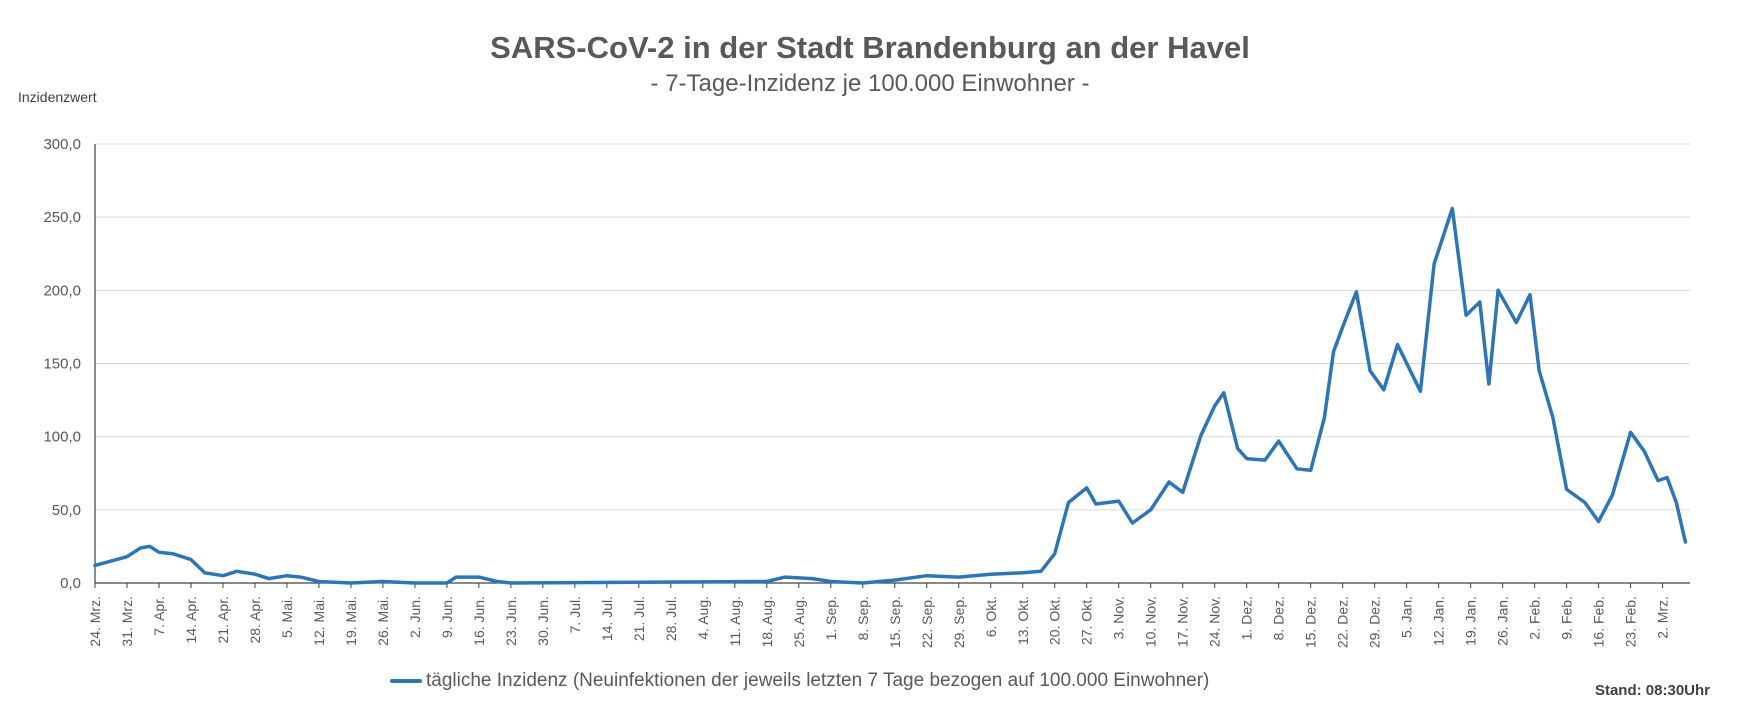 Image resolution: width=1740 pixels, height=722 pixels. I want to click on x-tick-label: 14. Jul., so click(607, 618).